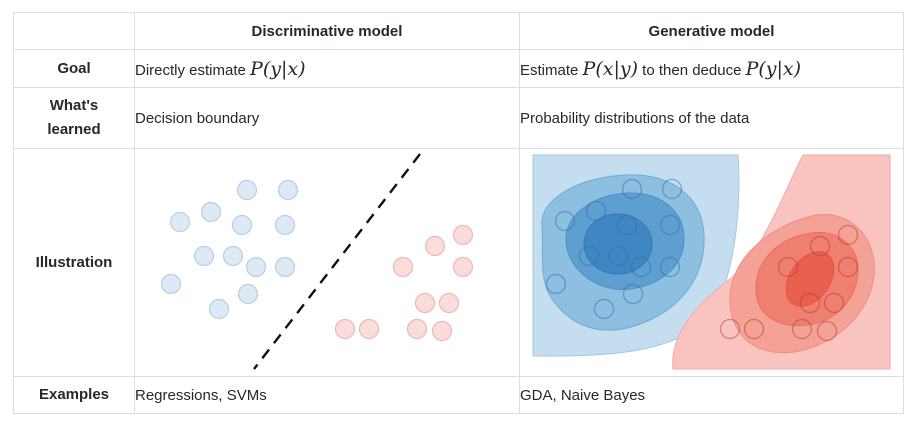 This screenshot has width=918, height=429. What do you see at coordinates (193, 70) in the screenshot?
I see `goal-disc-text: Directly estimate` at bounding box center [193, 70].